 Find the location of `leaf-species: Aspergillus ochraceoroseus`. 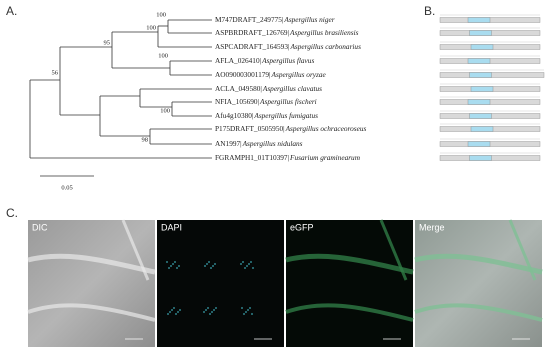

leaf-species: Aspergillus ochraceoroseus is located at coordinates (326, 128).